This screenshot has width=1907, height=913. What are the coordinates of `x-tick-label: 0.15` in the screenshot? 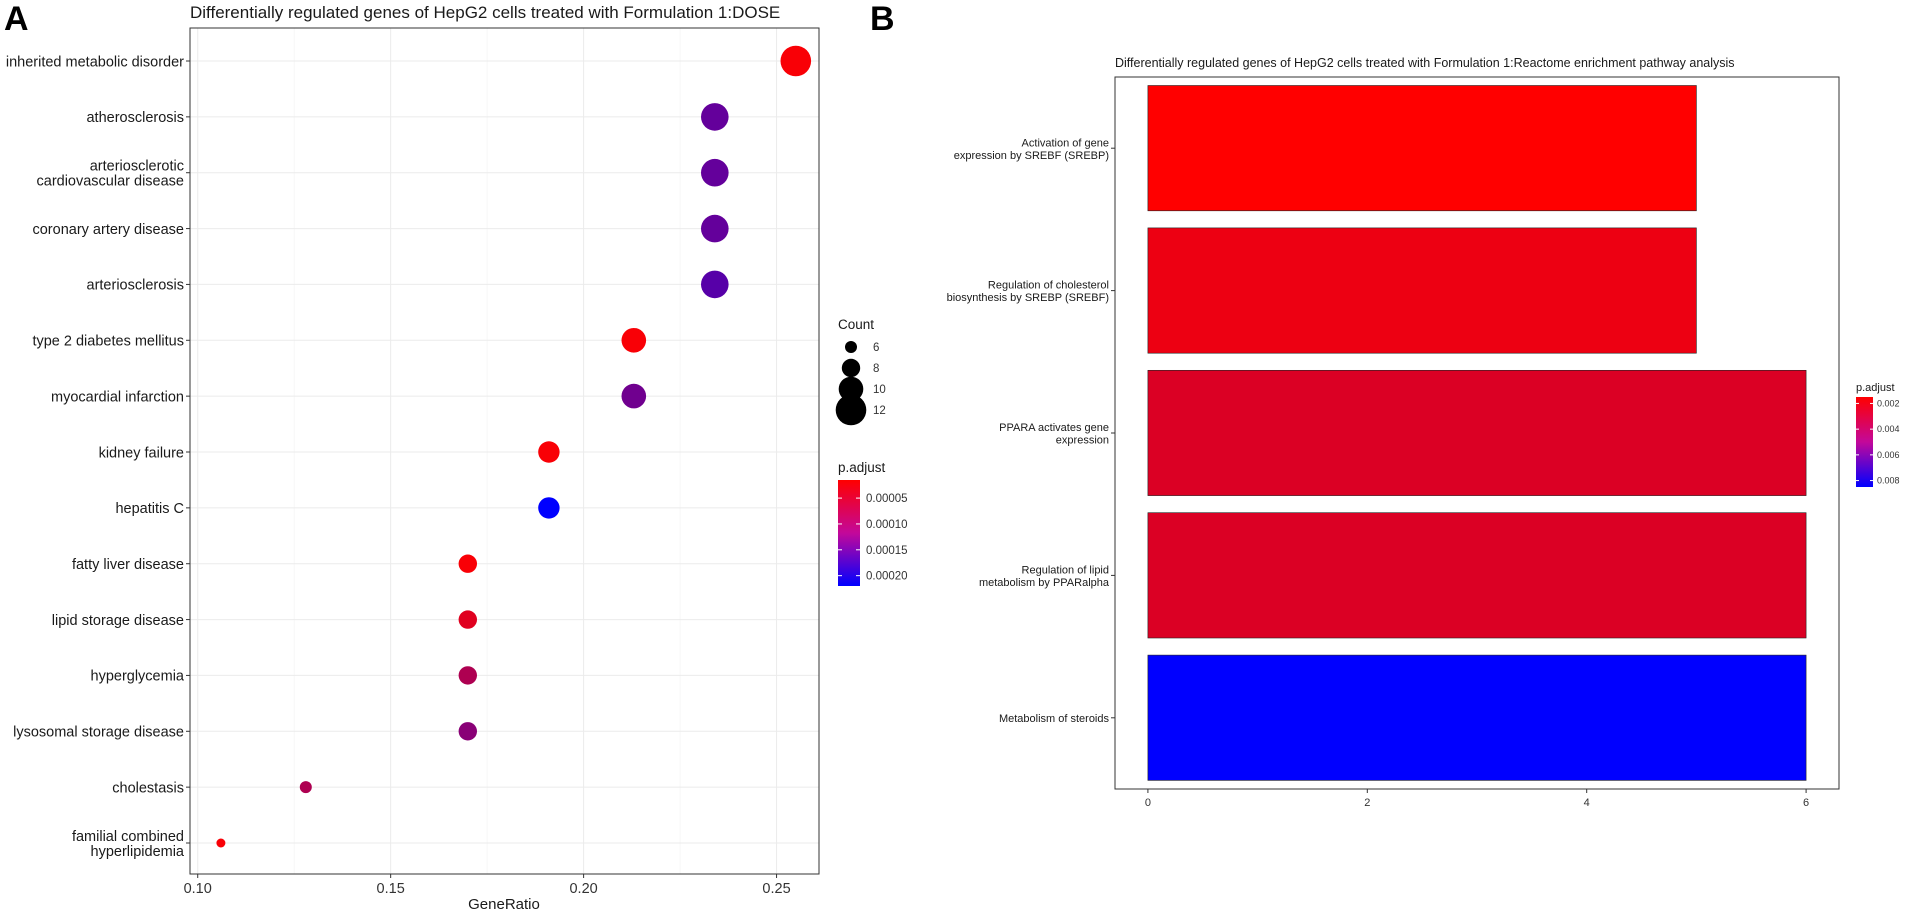 It's located at (391, 889).